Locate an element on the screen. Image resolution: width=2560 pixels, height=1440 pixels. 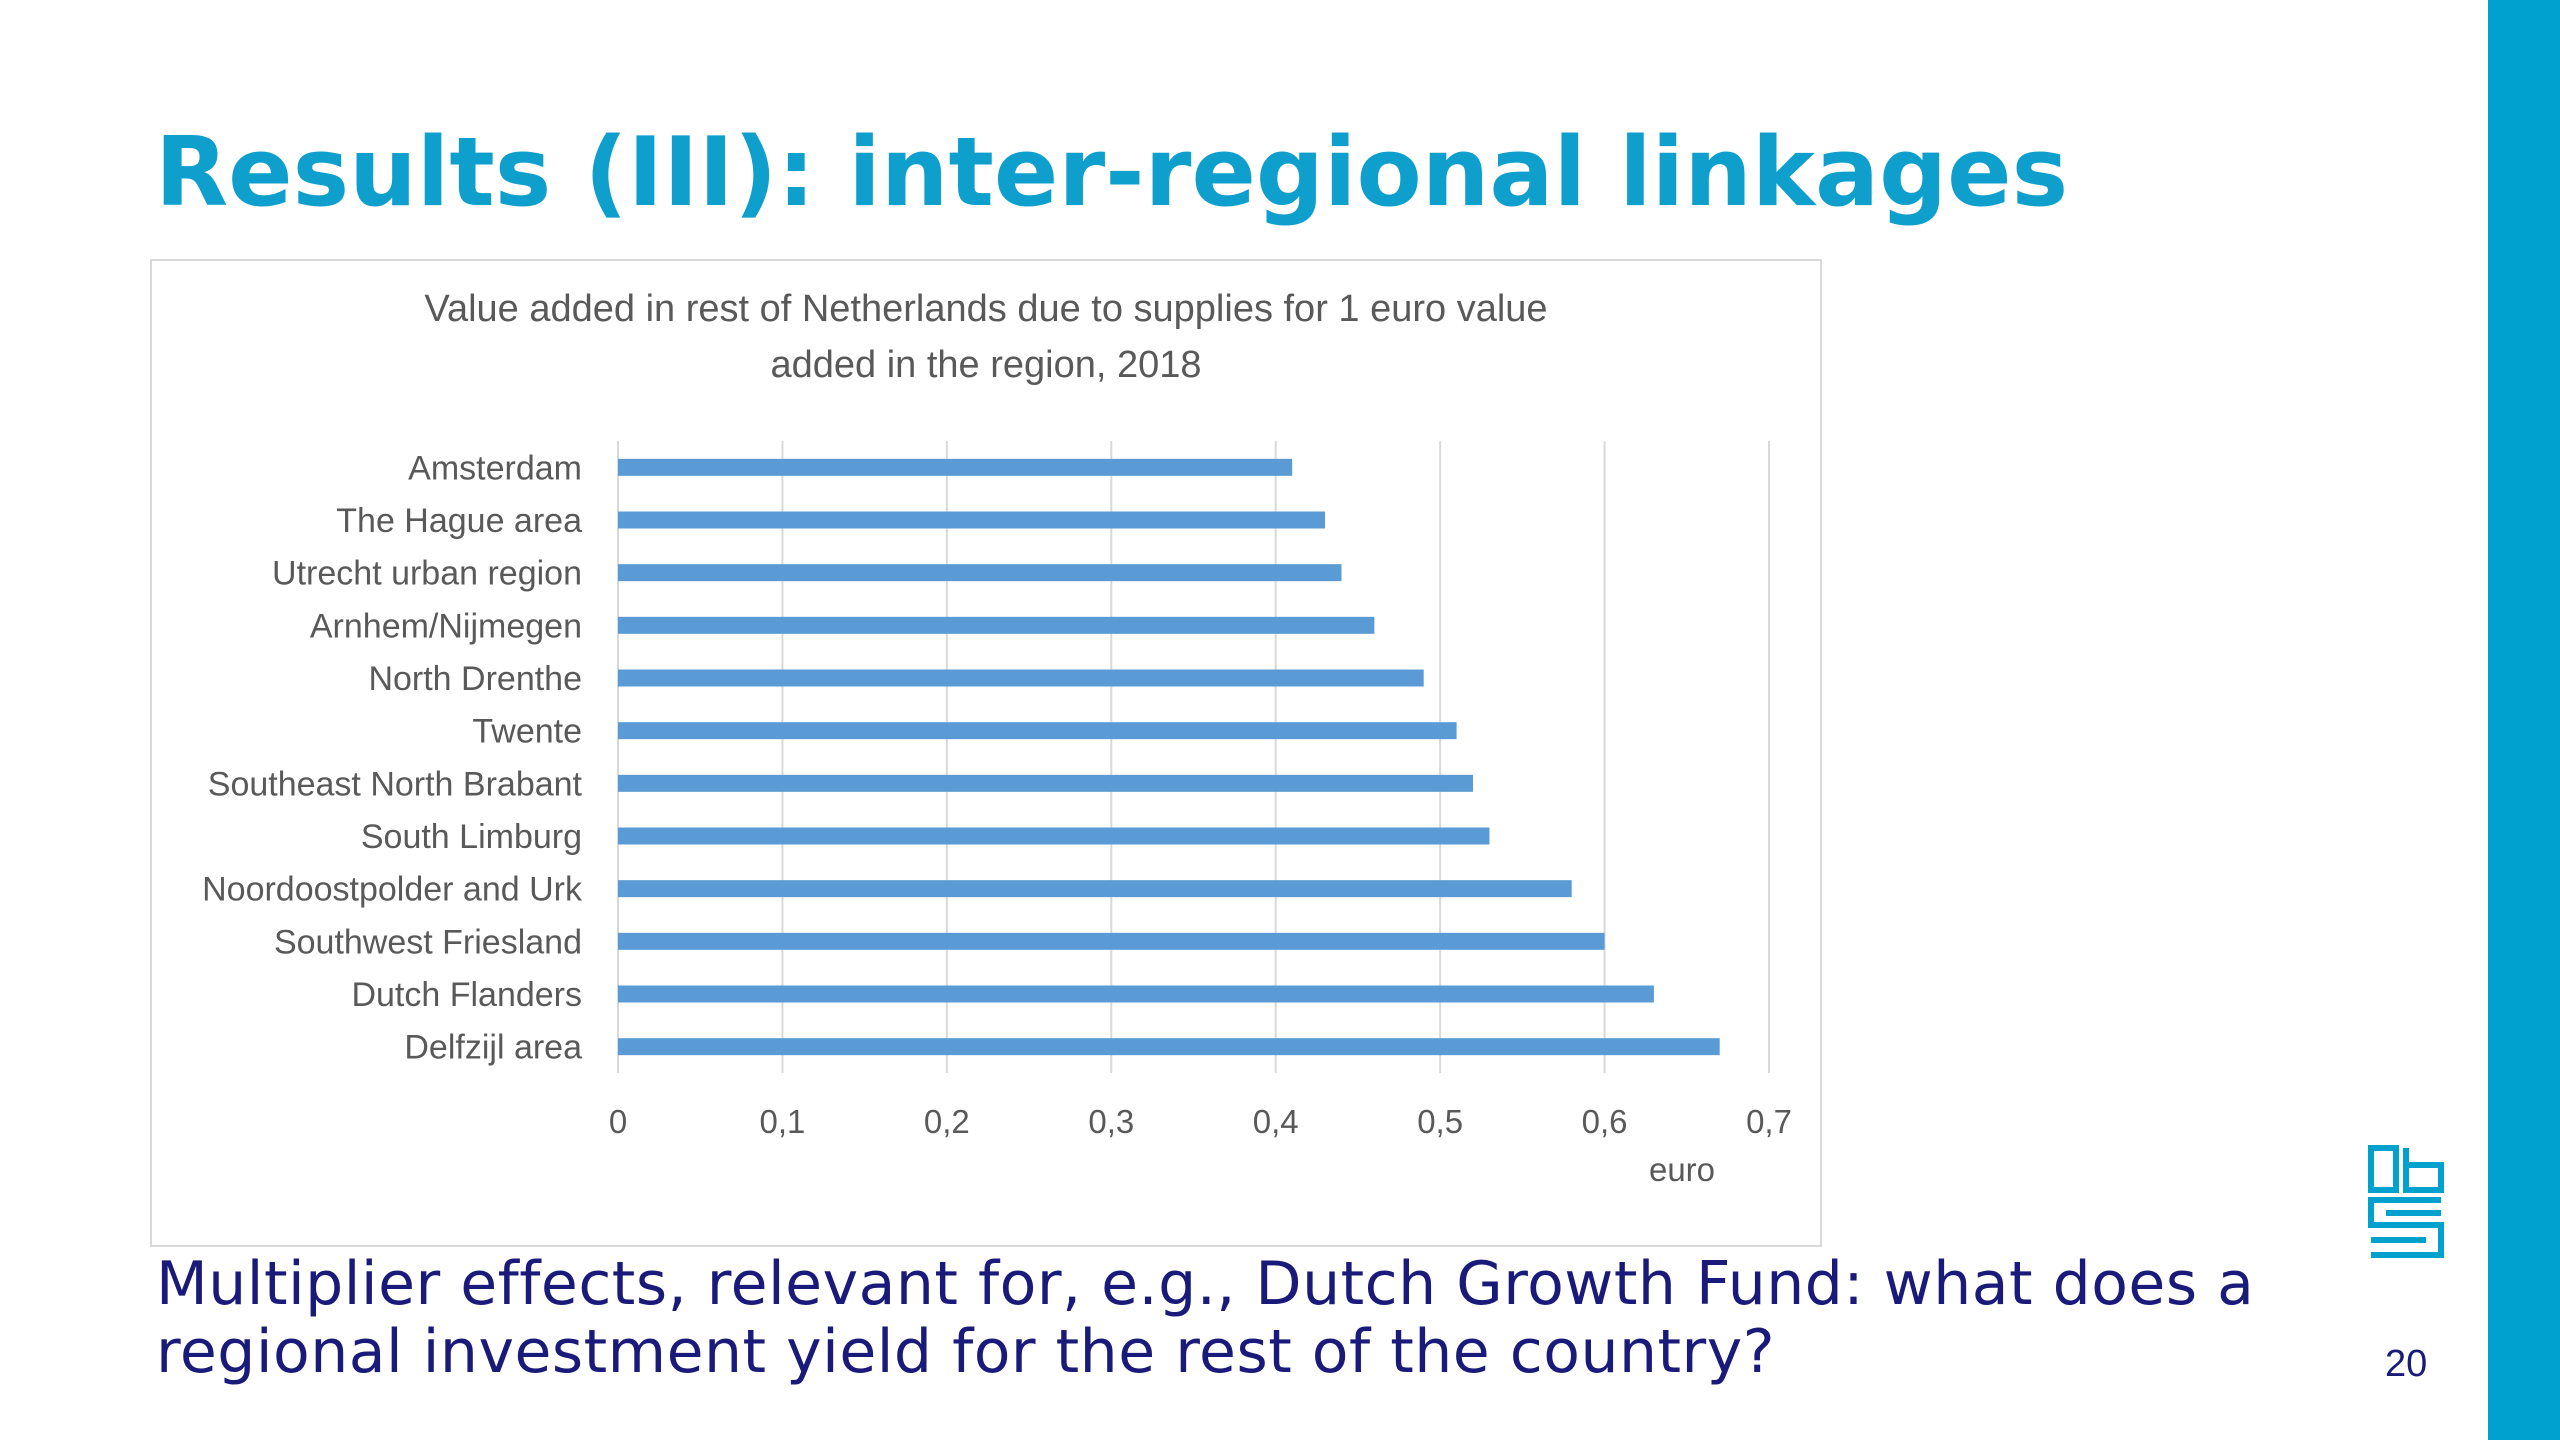
x-tick-label: 0,5 is located at coordinates (1440, 1121).